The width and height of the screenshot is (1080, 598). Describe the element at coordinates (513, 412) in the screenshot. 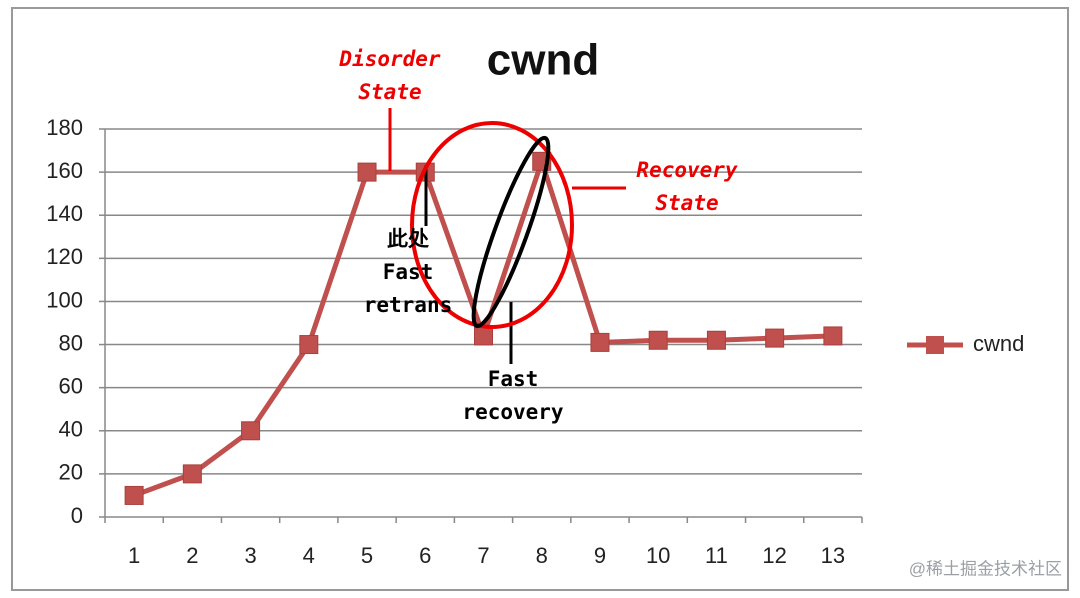

I see `annotation: recovery` at that location.